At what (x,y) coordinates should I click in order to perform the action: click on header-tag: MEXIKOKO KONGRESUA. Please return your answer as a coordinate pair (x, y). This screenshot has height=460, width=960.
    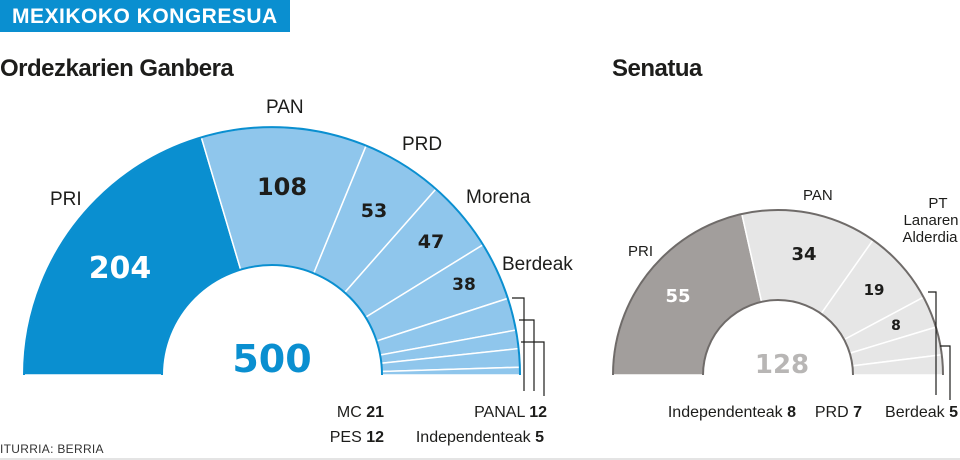
    Looking at the image, I should click on (145, 16).